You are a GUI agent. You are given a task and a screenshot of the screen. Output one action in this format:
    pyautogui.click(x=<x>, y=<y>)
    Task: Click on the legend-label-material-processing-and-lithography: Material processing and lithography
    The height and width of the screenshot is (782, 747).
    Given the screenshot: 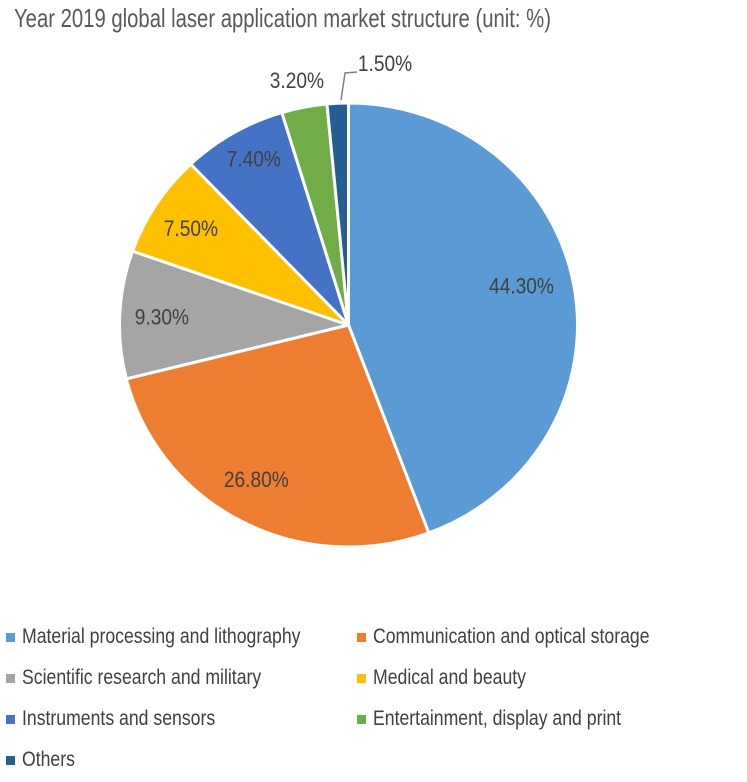 What is the action you would take?
    pyautogui.click(x=161, y=636)
    